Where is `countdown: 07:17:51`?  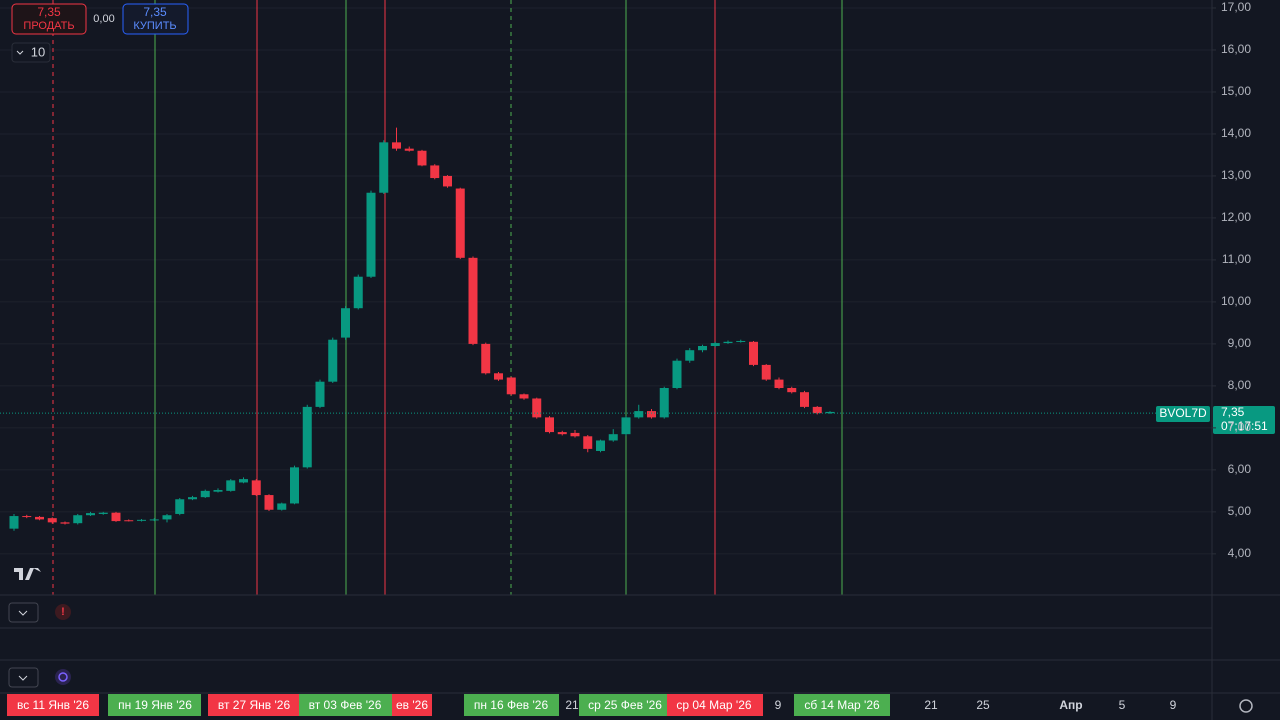 countdown: 07:17:51 is located at coordinates (1244, 426).